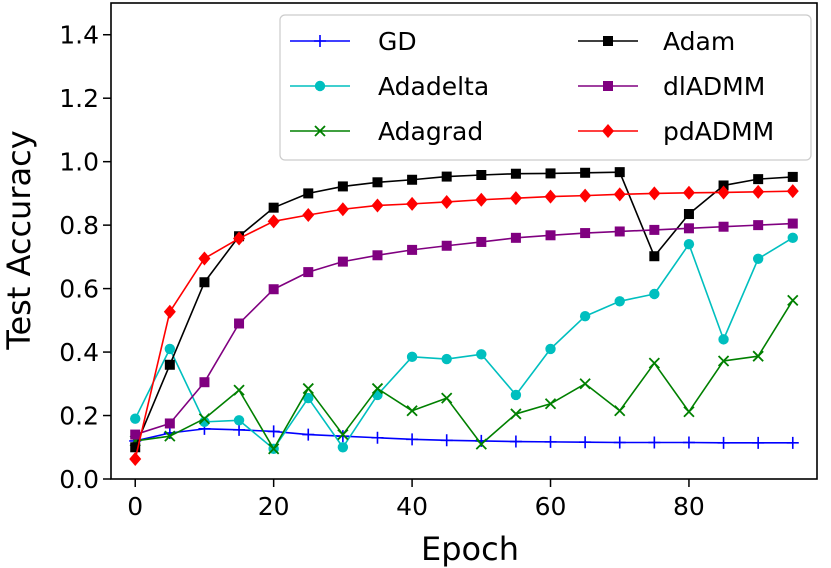 Image resolution: width=831 pixels, height=568 pixels. Describe the element at coordinates (470, 549) in the screenshot. I see `x-axis-title: Epoch` at that location.